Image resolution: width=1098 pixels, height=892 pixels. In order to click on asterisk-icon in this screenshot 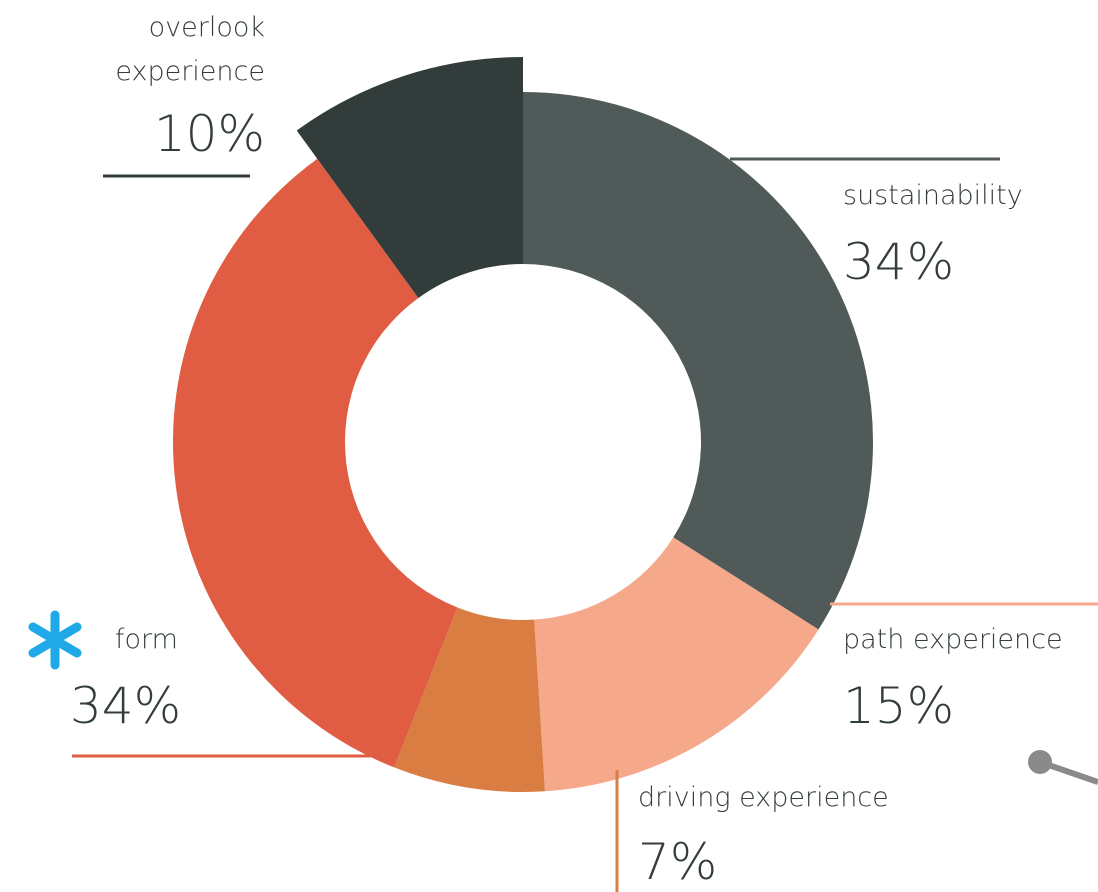, I will do `click(55, 640)`.